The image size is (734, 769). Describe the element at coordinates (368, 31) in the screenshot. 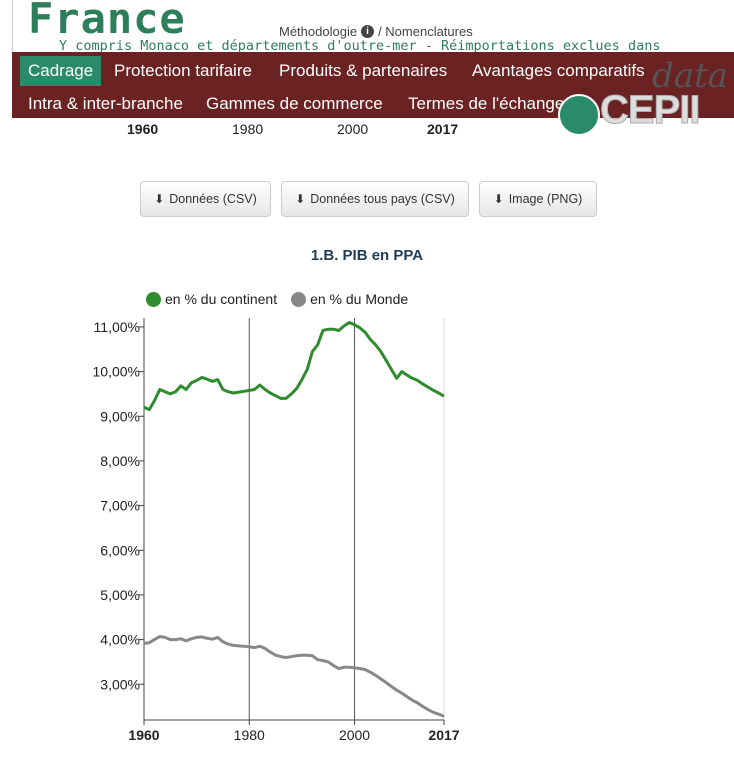

I see `info-icon: i` at that location.